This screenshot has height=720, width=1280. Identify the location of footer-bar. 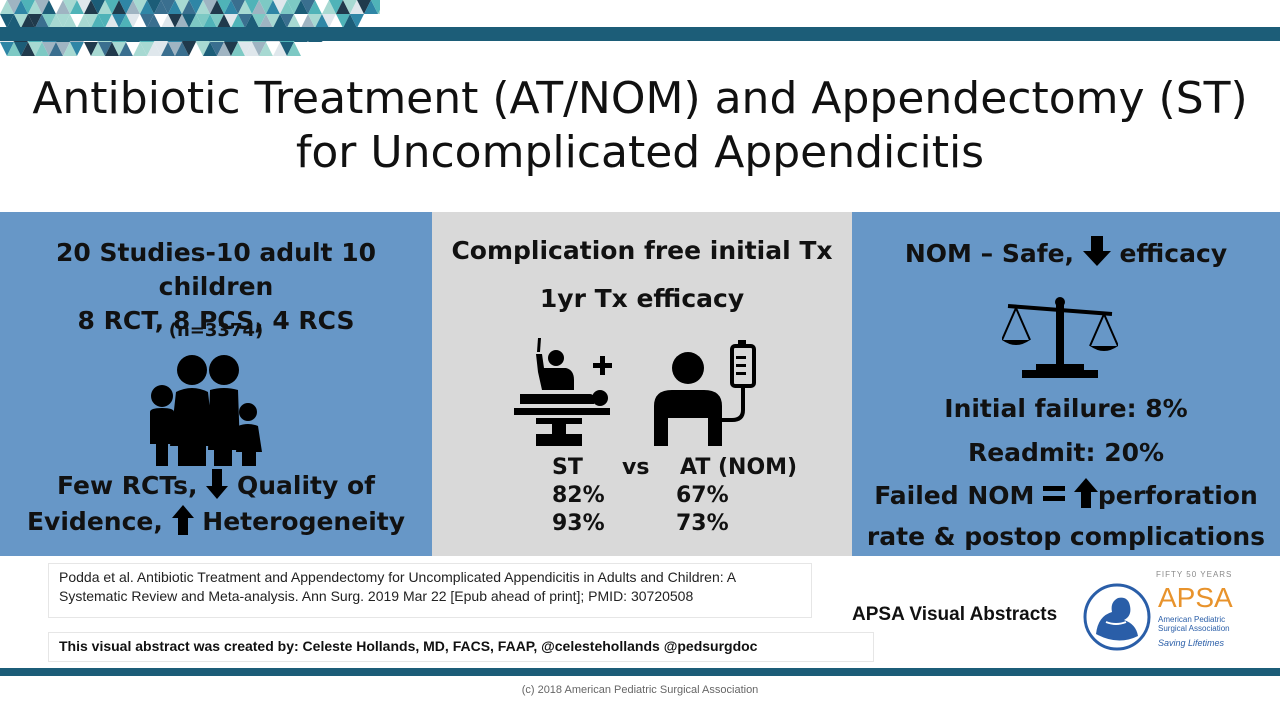
(640, 672).